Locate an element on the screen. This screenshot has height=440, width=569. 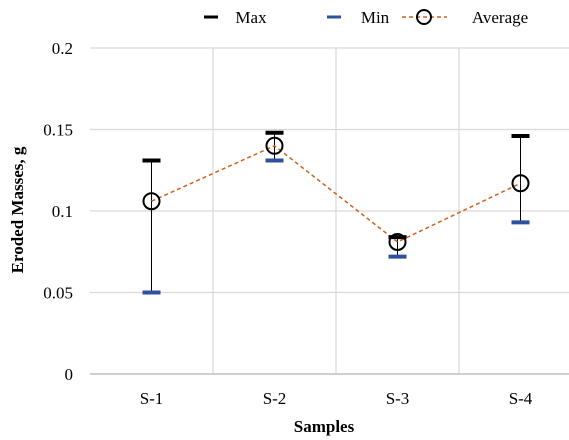
x-tick-labels: S-1 S-2 S-3 S-4 is located at coordinates (336, 398).